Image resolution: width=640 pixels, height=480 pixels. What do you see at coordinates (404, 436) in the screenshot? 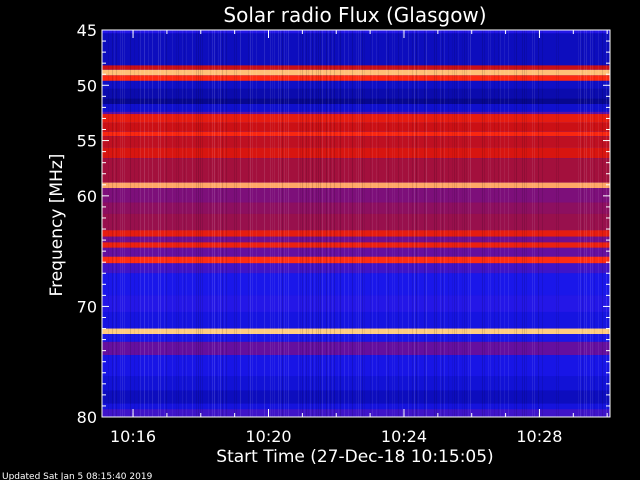
I see `x-tick-label: 10:24` at bounding box center [404, 436].